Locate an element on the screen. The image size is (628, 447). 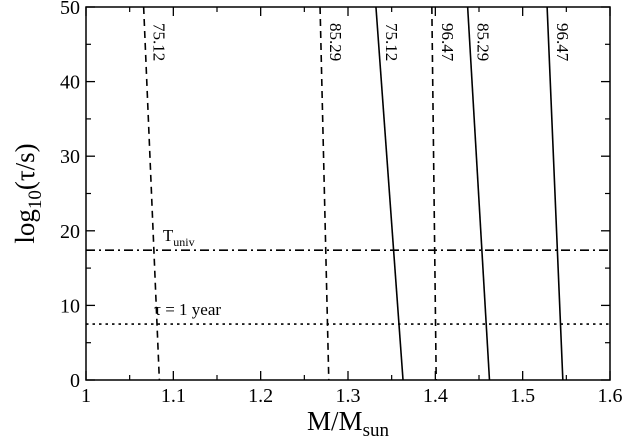
x-axis-title: M/Msun is located at coordinates (348, 423).